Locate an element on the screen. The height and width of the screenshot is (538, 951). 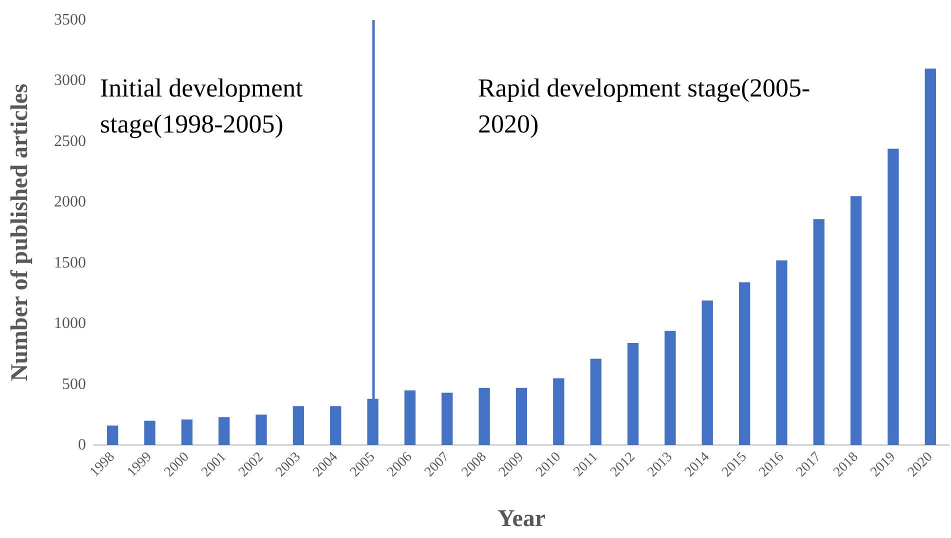
annotation: Initial development stage(1998-2005) is located at coordinates (202, 106).